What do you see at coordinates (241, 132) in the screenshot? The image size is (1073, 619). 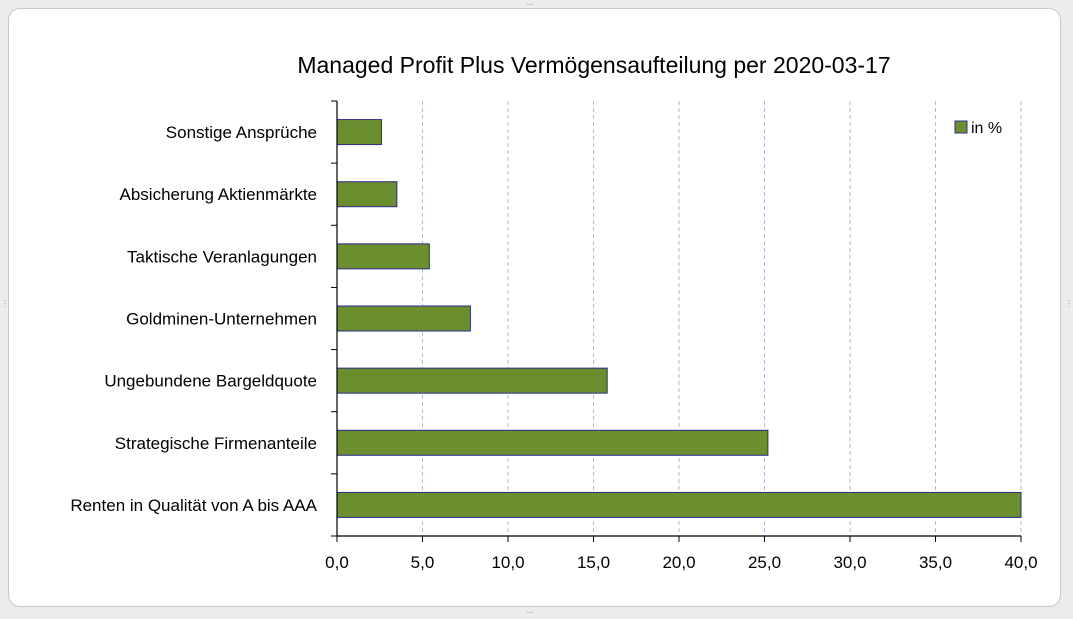 I see `category-label: Sonstige Ansprüche` at bounding box center [241, 132].